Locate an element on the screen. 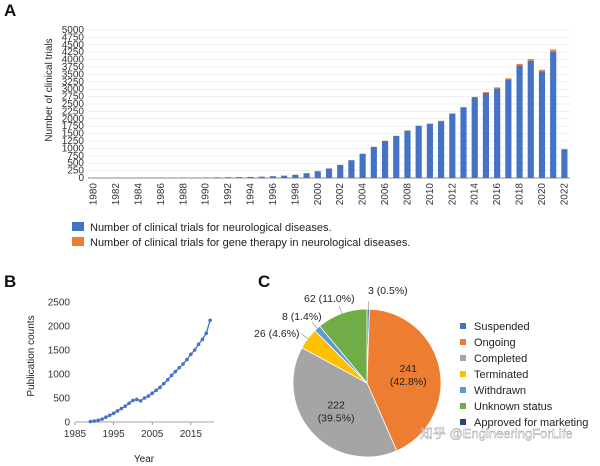 Image resolution: width=600 pixels, height=466 pixels. legend-entry-approved-for-marketing: Approved for marketing is located at coordinates (531, 423).